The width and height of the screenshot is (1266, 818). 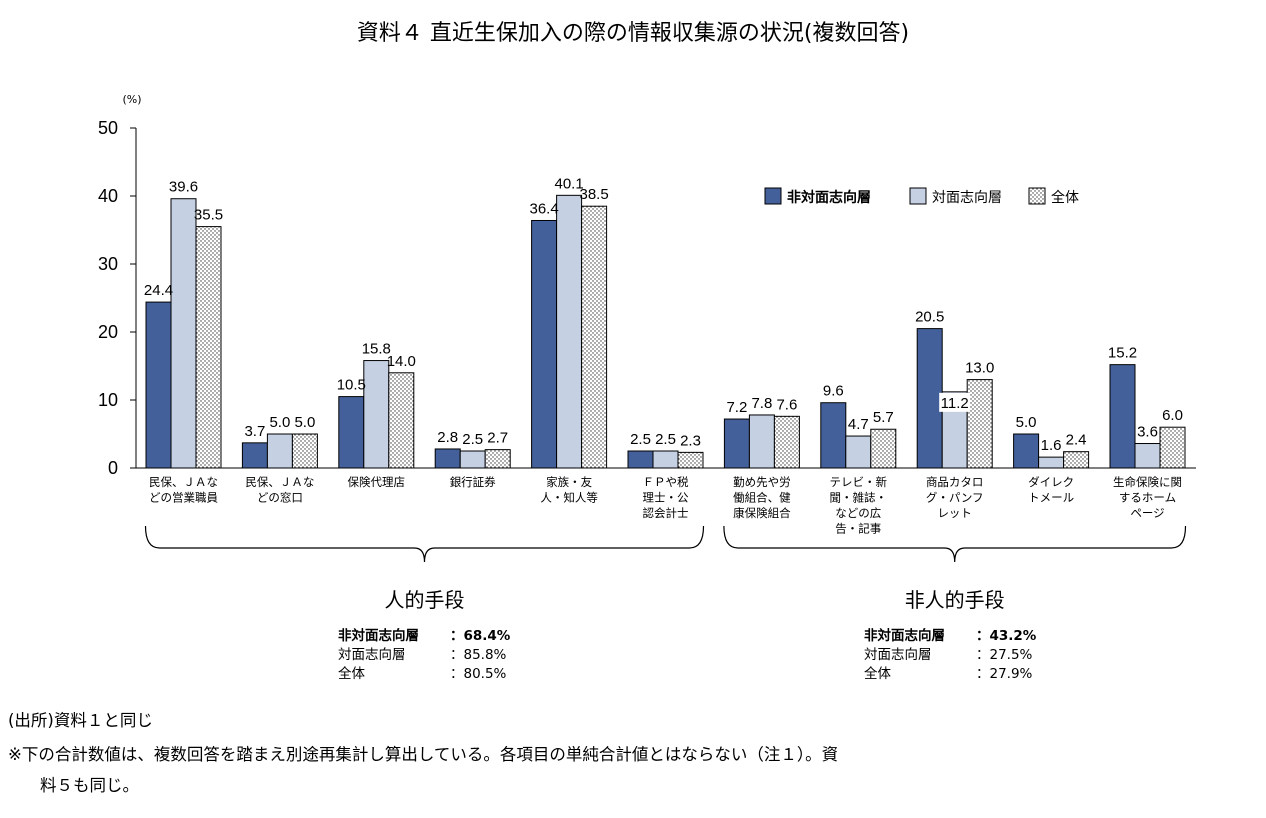 What do you see at coordinates (568, 183) in the screenshot?
I see `value-label: 40.1` at bounding box center [568, 183].